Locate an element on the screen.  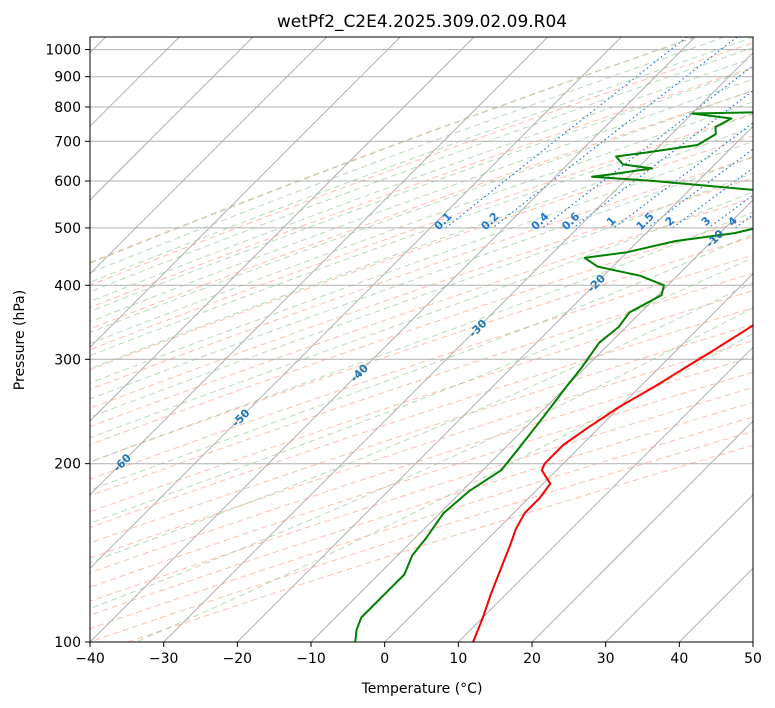
x-tick-label: −30 is located at coordinates (164, 659).